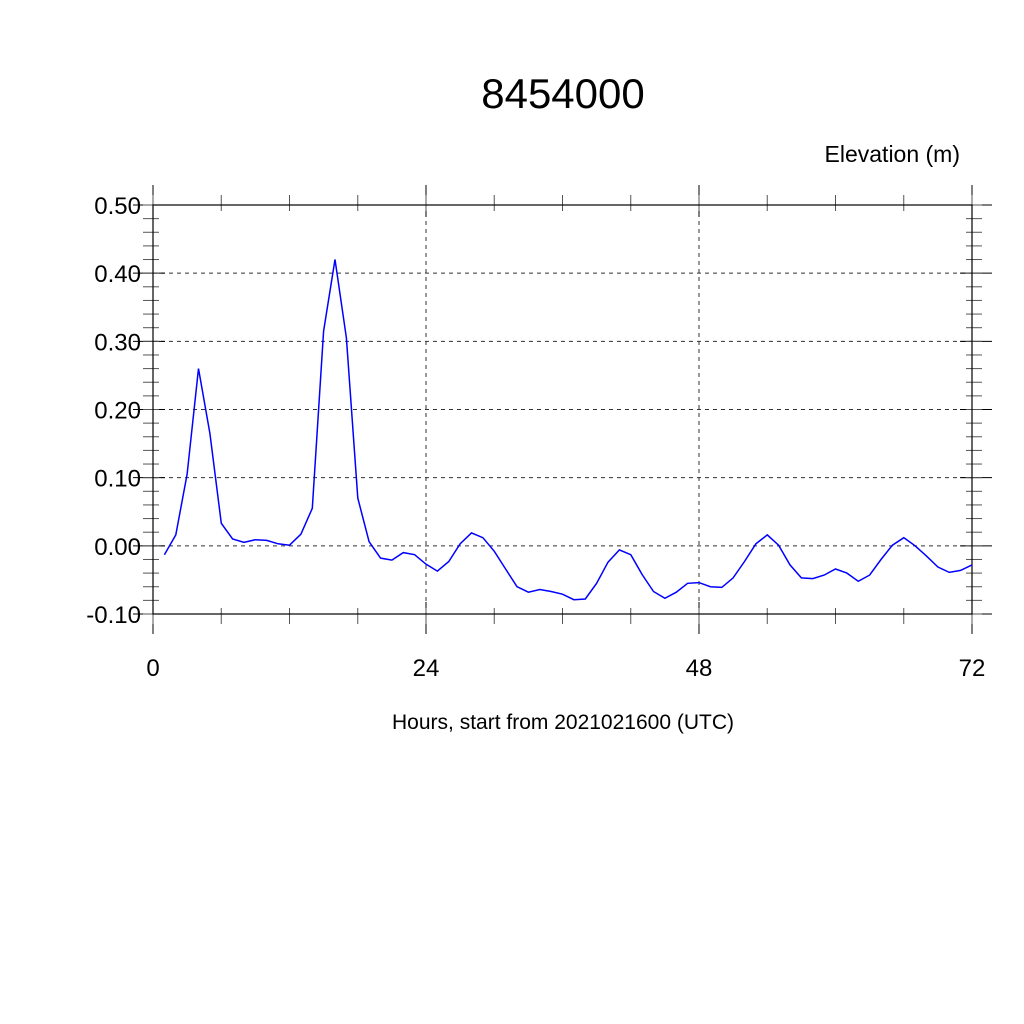 This screenshot has height=1024, width=1024. Describe the element at coordinates (972, 668) in the screenshot. I see `x-tick-label: 72` at that location.